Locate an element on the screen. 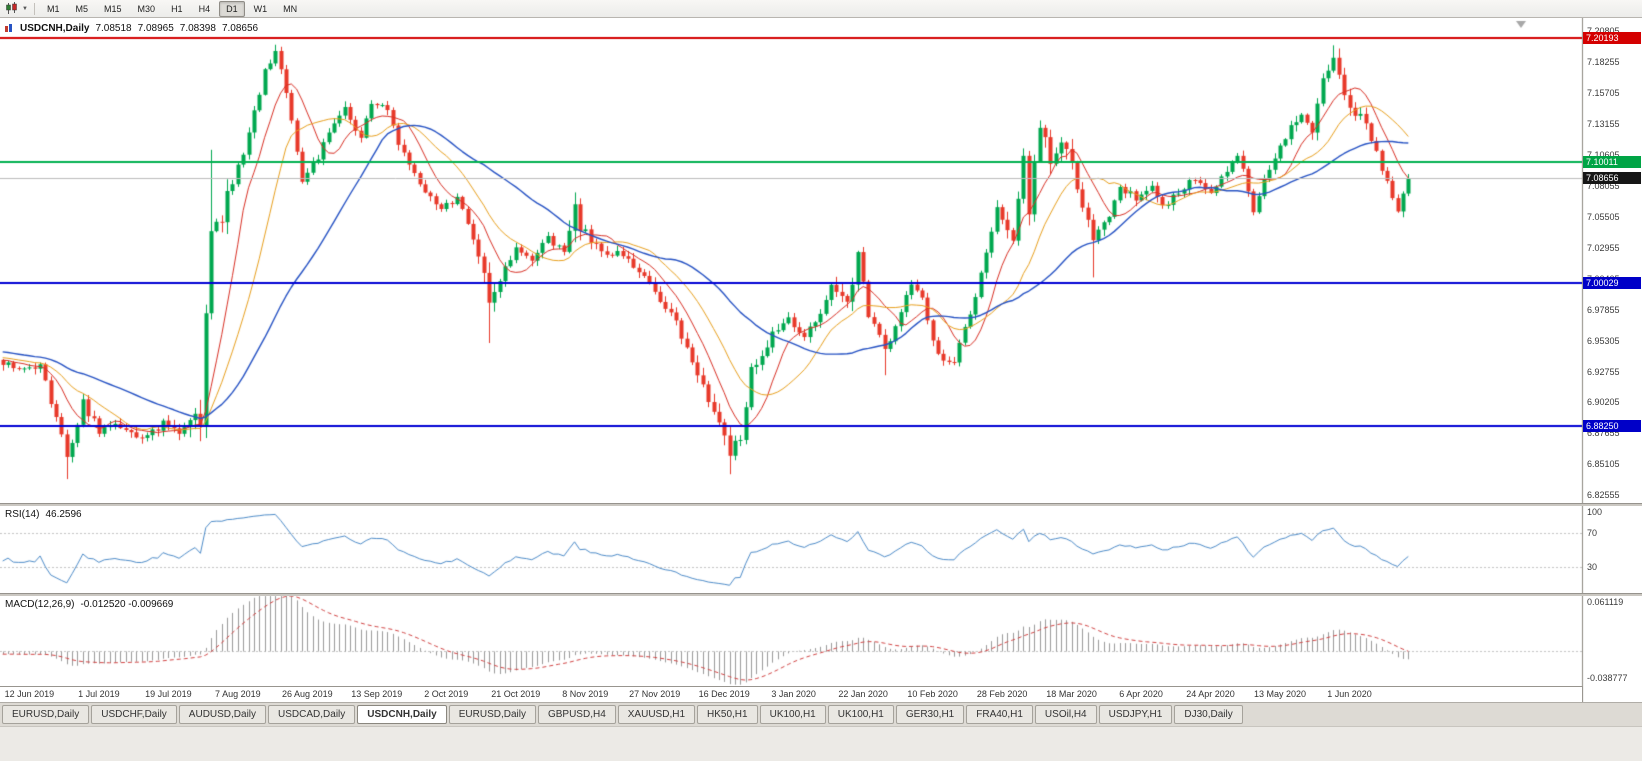 The height and width of the screenshot is (761, 1642). timeframe-button-h4: H4 is located at coordinates (204, 8).